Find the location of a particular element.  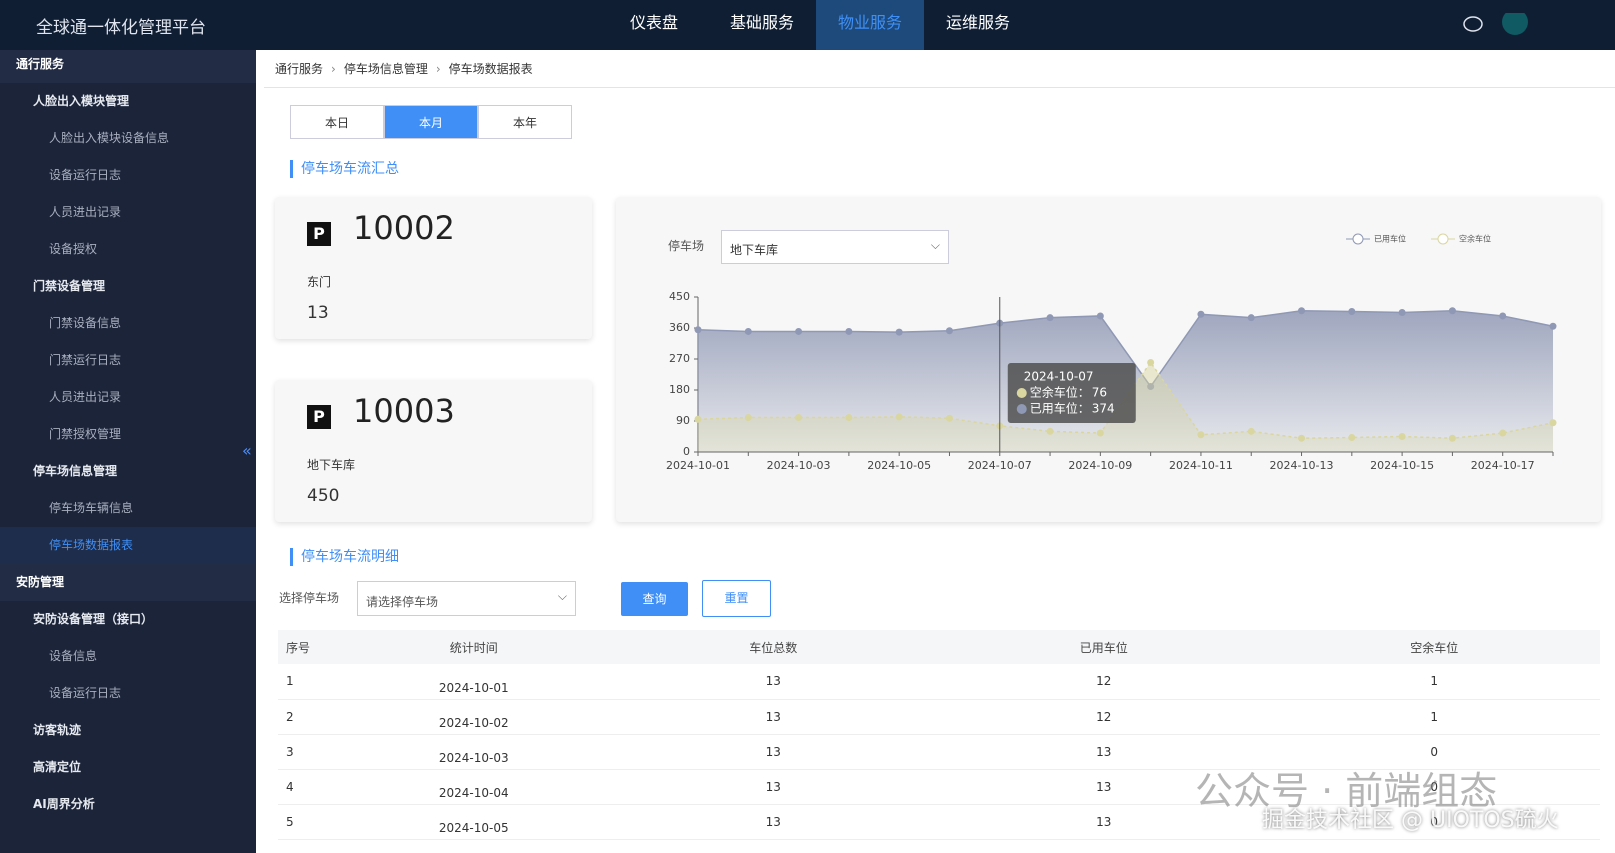

menu-item: 高清定位 is located at coordinates (57, 767).